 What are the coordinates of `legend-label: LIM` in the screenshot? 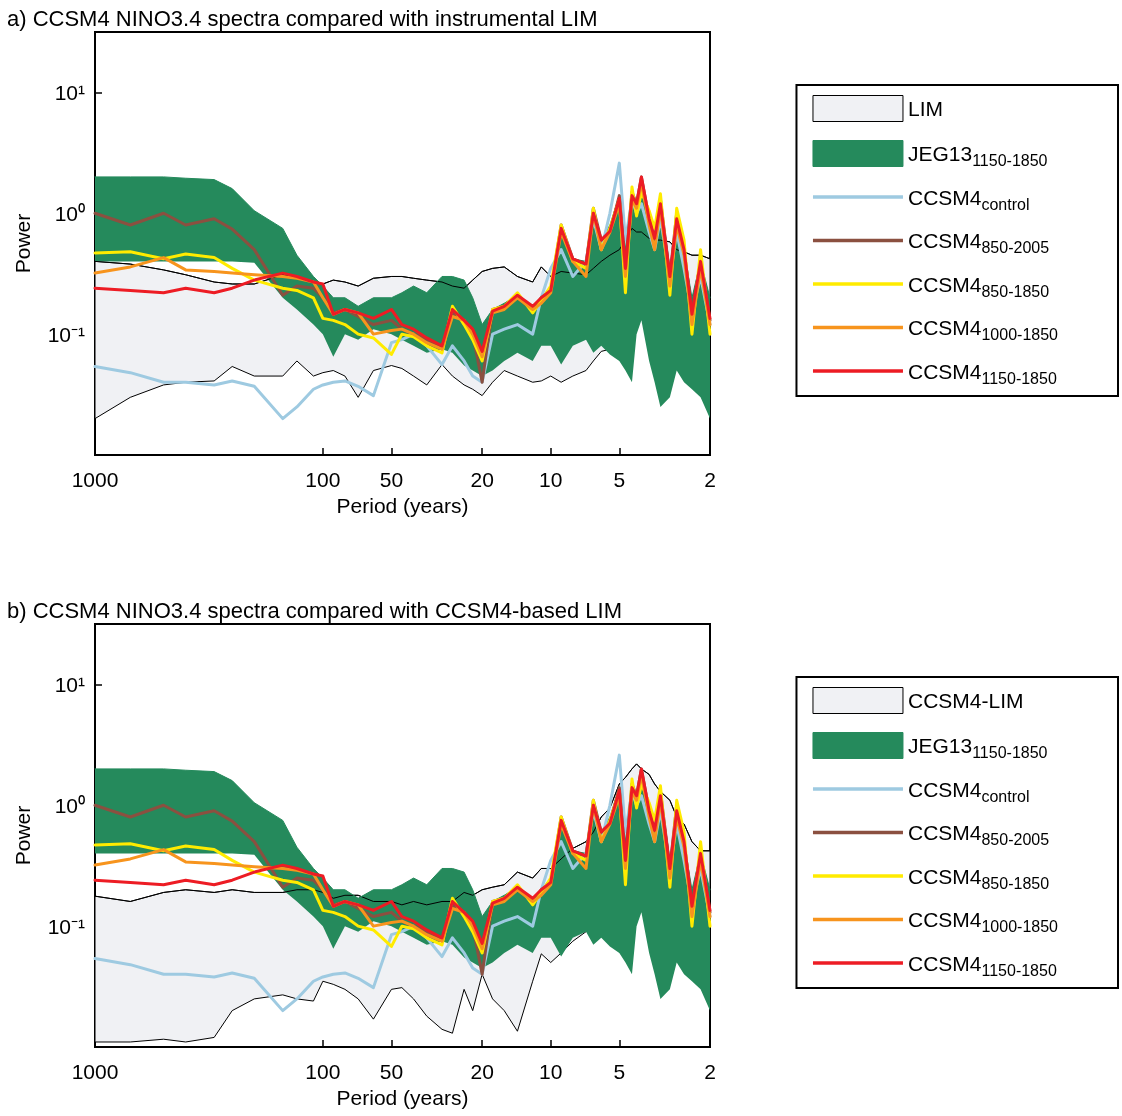 It's located at (925, 108).